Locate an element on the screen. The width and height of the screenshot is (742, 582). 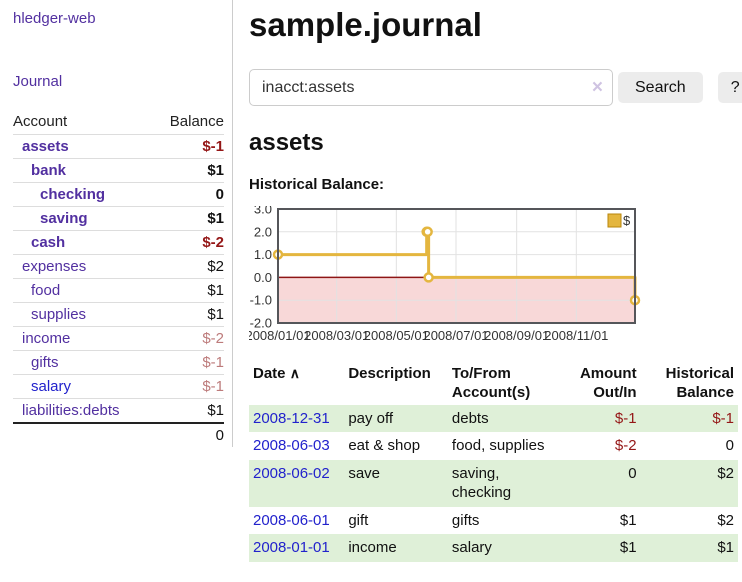
transaction-accounts: salary is located at coordinates (471, 547).